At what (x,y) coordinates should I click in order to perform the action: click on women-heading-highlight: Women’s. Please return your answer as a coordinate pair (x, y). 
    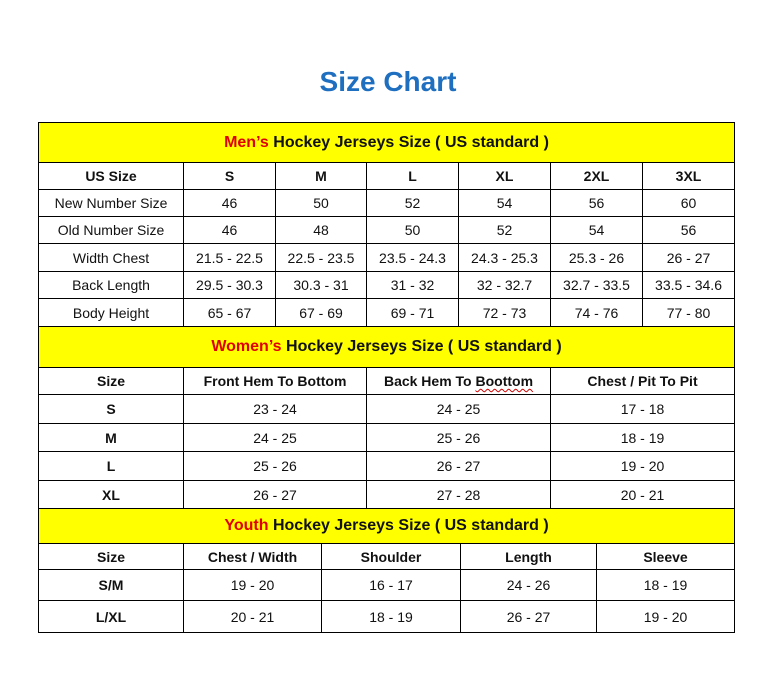
    Looking at the image, I should click on (246, 346).